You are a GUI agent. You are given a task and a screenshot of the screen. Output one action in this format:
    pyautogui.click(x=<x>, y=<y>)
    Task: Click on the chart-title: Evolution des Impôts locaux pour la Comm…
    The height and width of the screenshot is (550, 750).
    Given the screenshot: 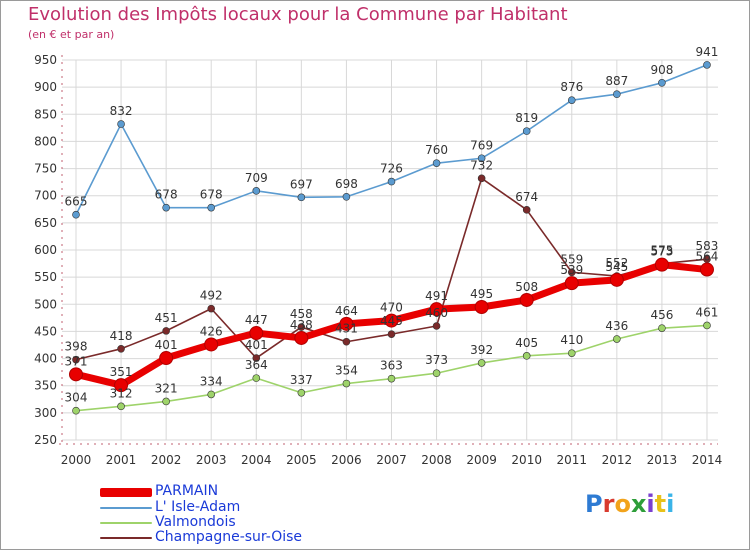 What is the action you would take?
    pyautogui.click(x=298, y=14)
    